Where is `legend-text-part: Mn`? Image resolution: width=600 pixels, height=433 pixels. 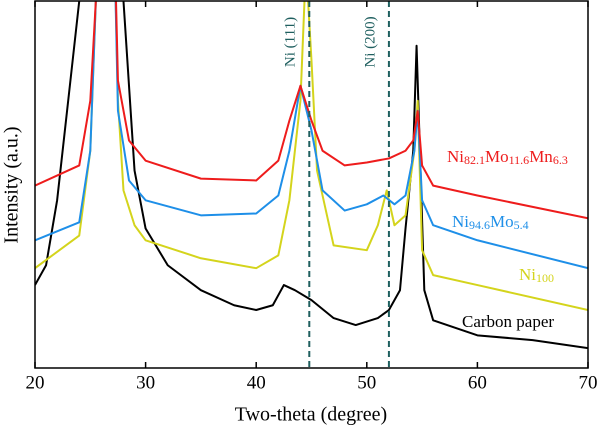
legend-text-part: Mn is located at coordinates (541, 156).